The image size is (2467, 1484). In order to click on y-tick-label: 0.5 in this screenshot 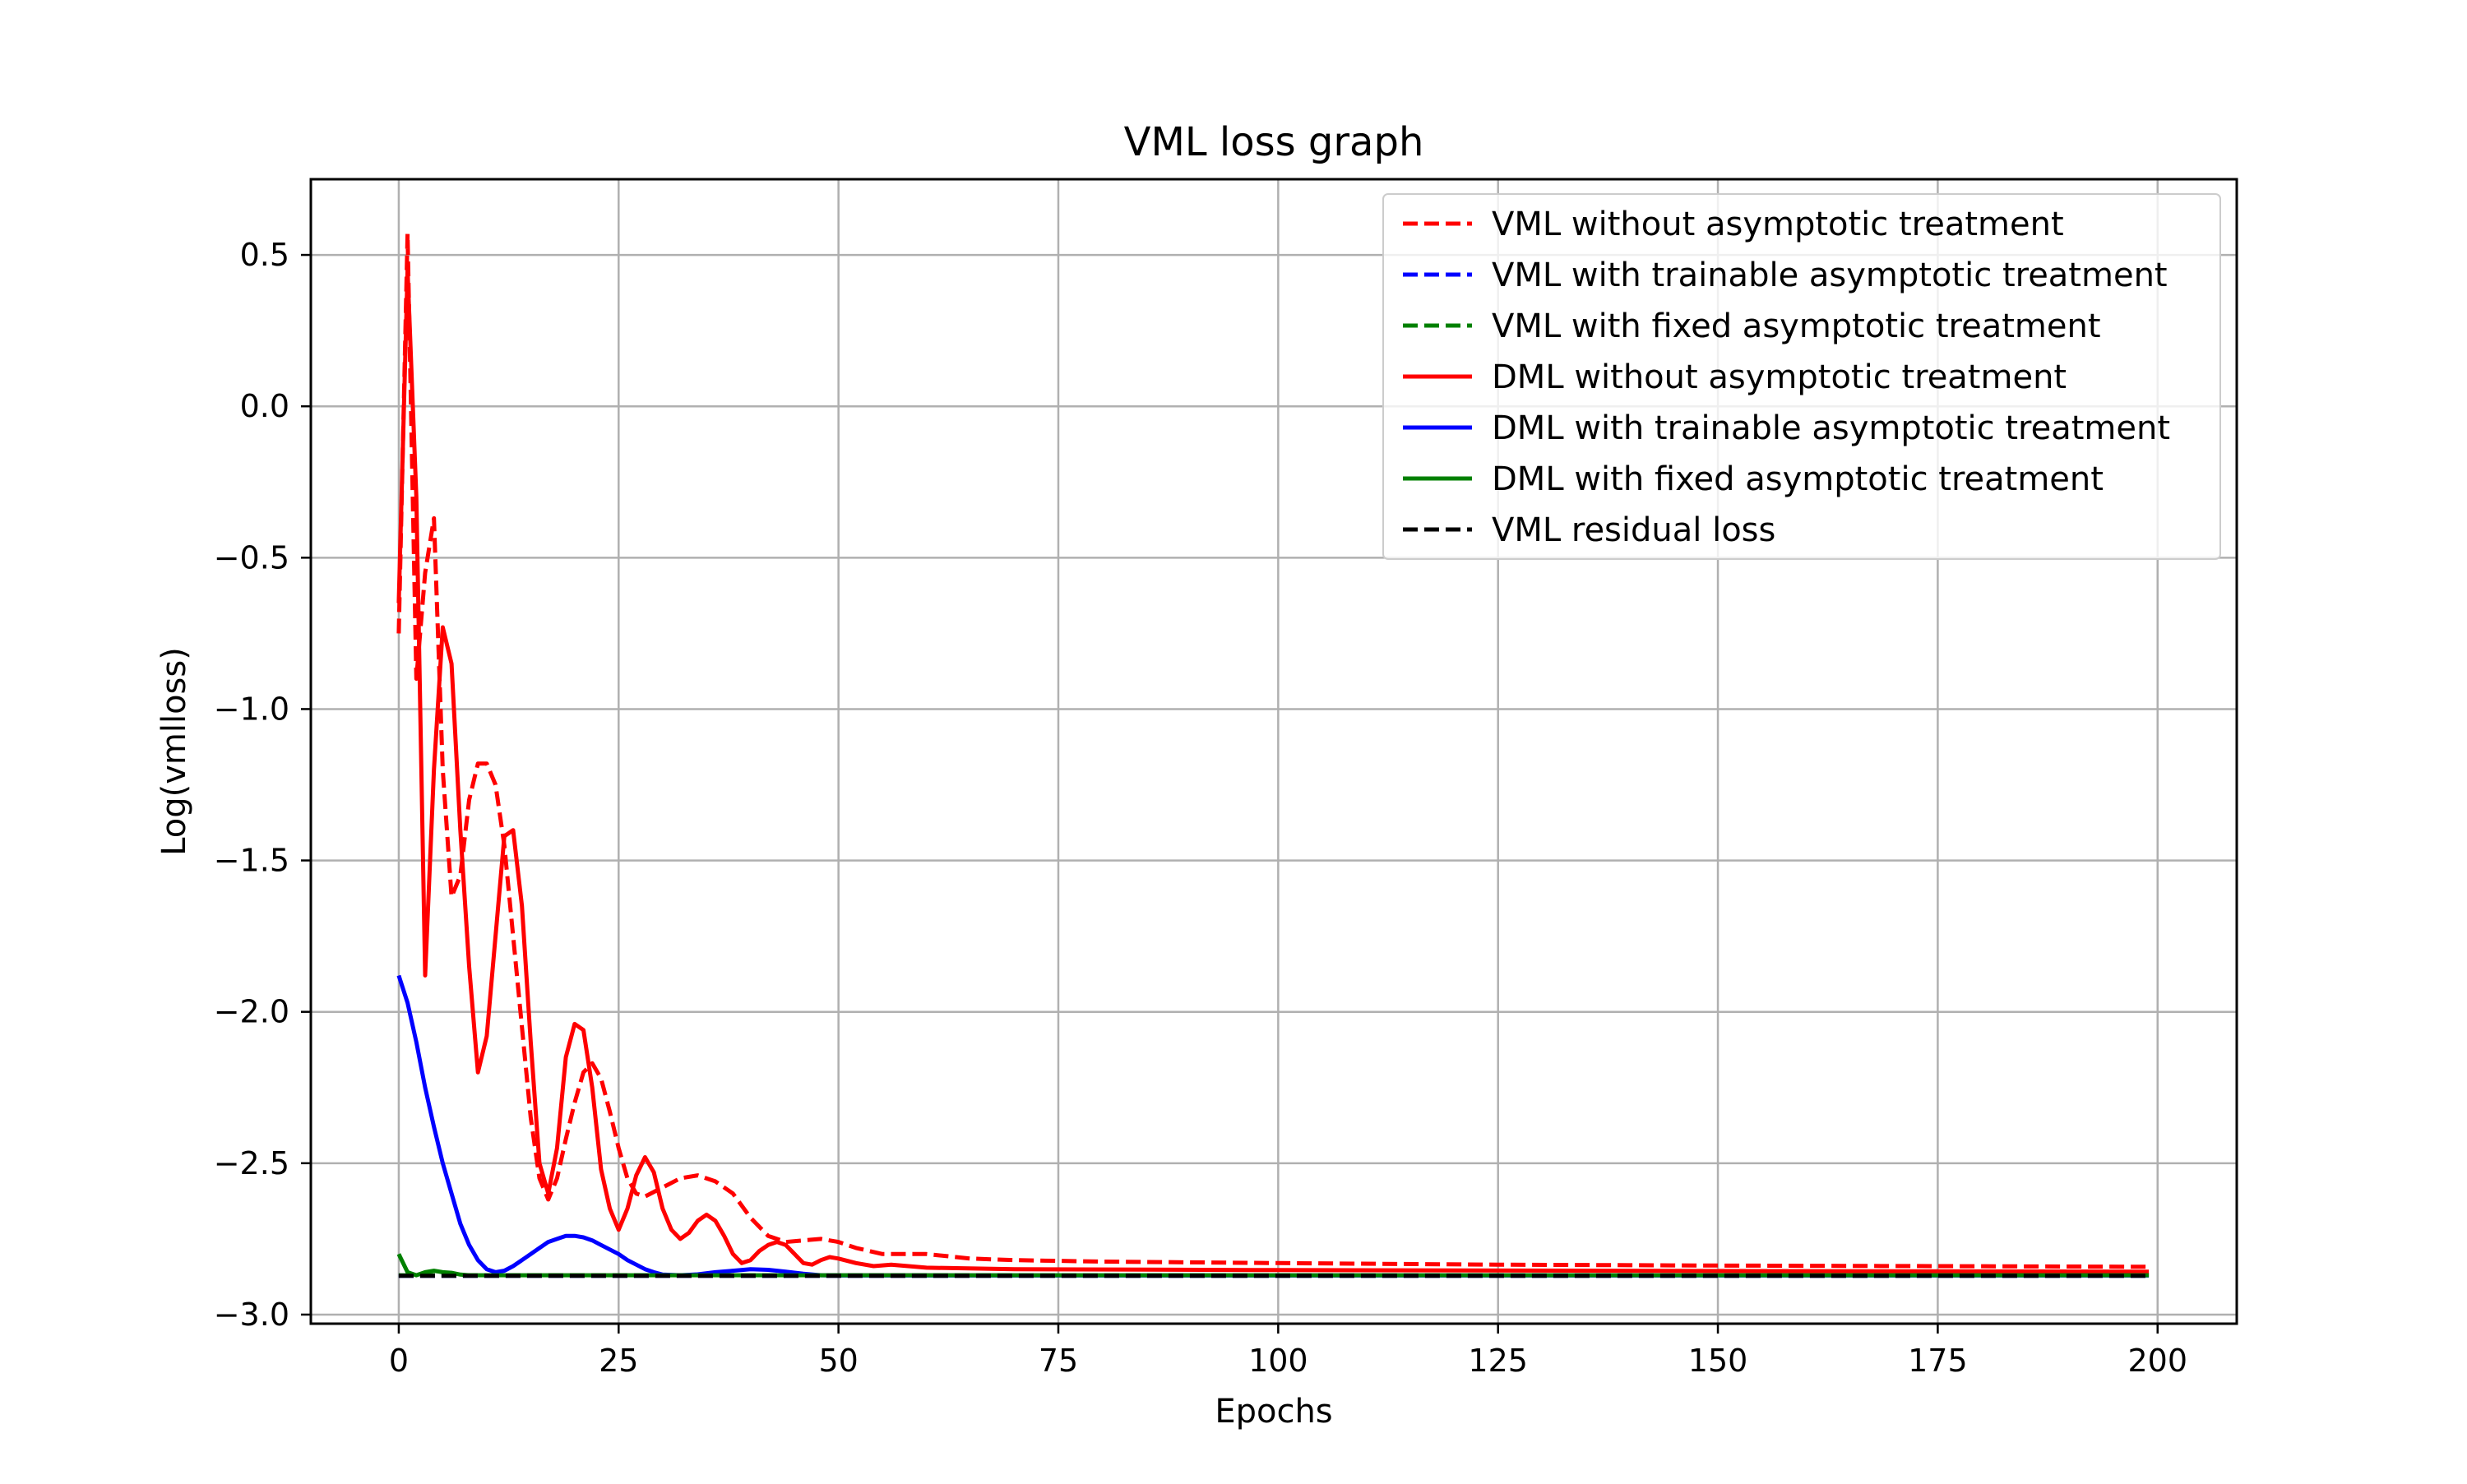, I will do `click(265, 255)`.